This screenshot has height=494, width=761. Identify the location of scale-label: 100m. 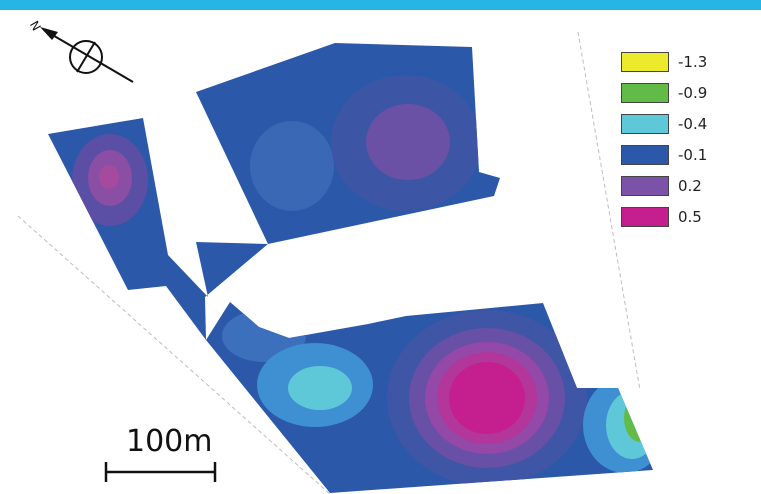
(169, 441).